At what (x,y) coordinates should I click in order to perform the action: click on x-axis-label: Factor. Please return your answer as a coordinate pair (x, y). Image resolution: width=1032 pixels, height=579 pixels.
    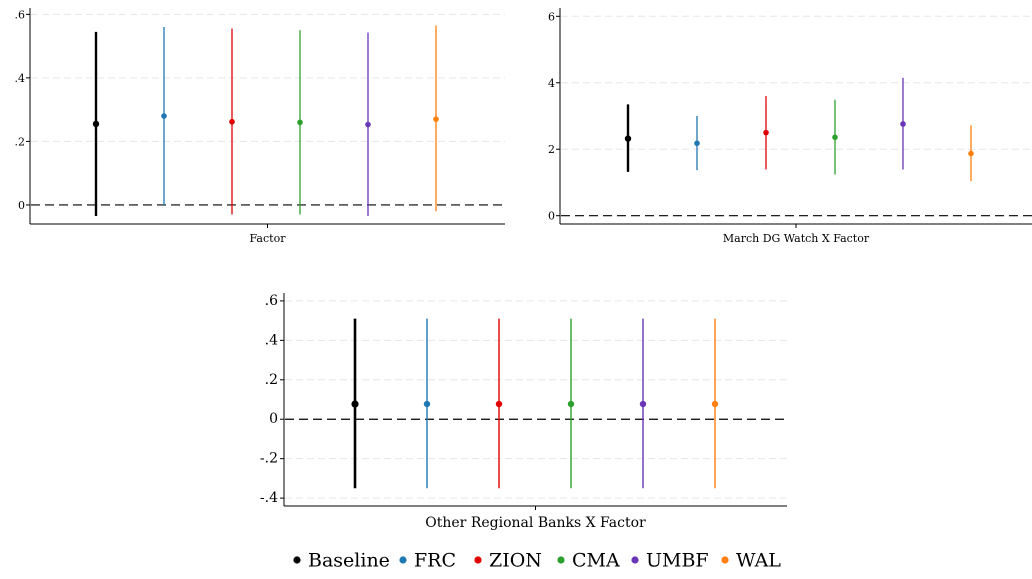
    Looking at the image, I should click on (268, 238).